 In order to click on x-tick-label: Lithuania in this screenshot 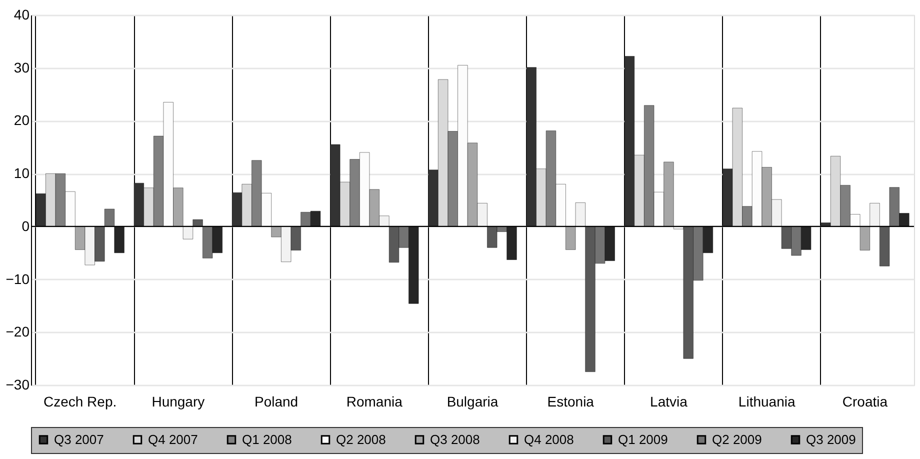, I will do `click(767, 402)`.